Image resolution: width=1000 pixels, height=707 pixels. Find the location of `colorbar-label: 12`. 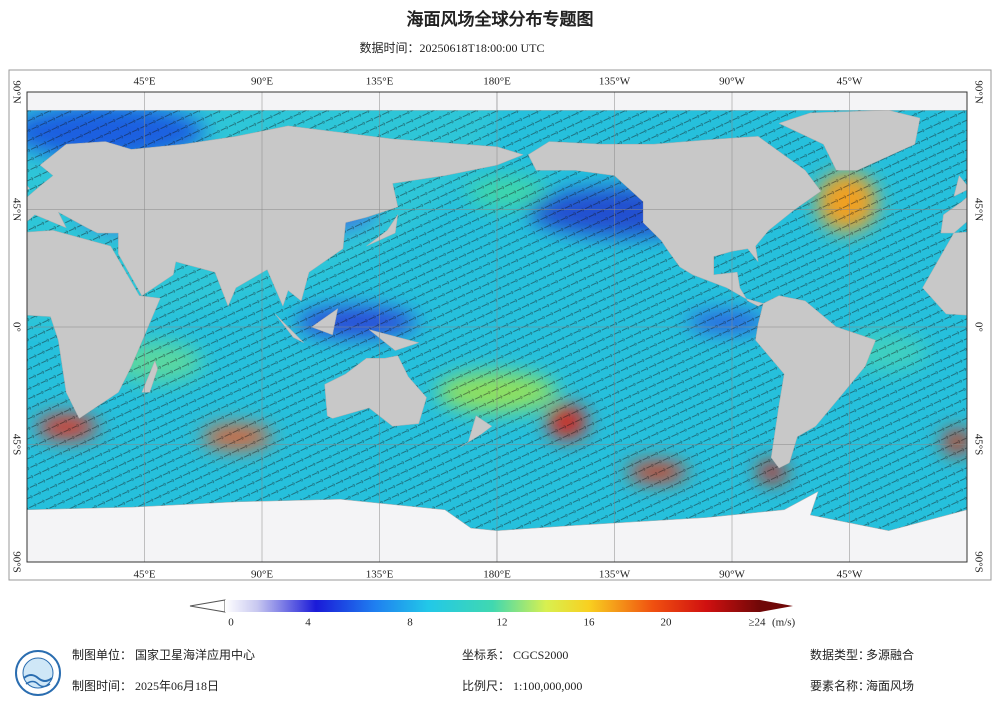

colorbar-label: 12 is located at coordinates (502, 623).